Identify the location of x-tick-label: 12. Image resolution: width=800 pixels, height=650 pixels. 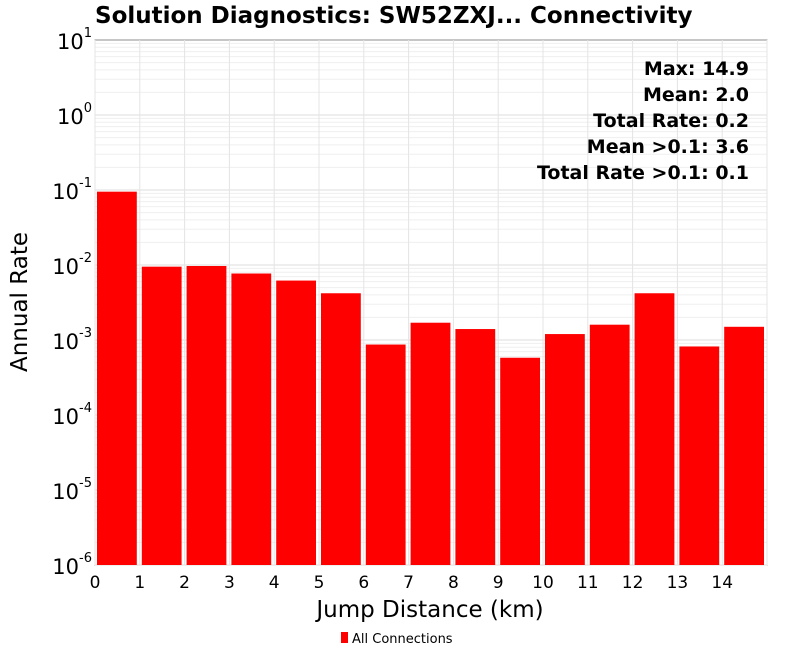
(633, 583).